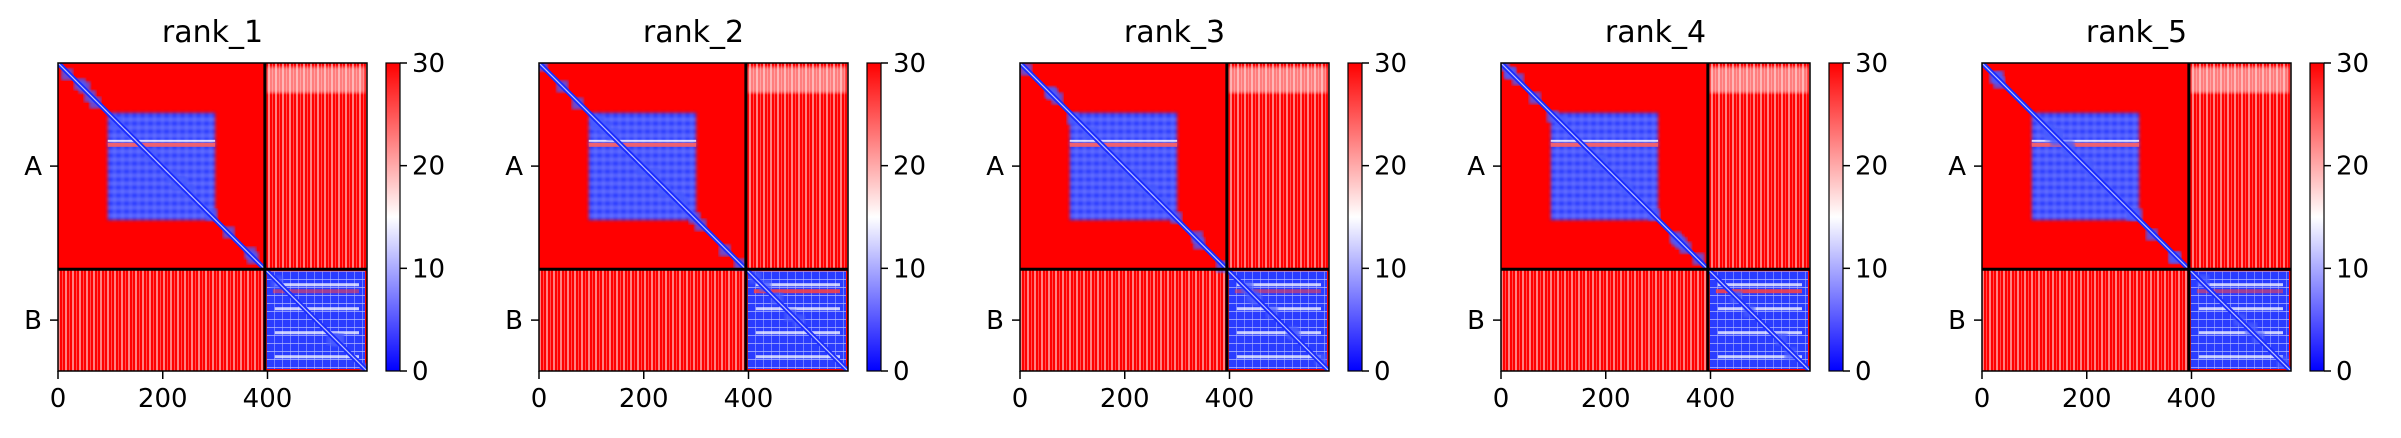 This screenshot has width=2401, height=438. Describe the element at coordinates (2136, 32) in the screenshot. I see `panel-title: rank_5` at that location.